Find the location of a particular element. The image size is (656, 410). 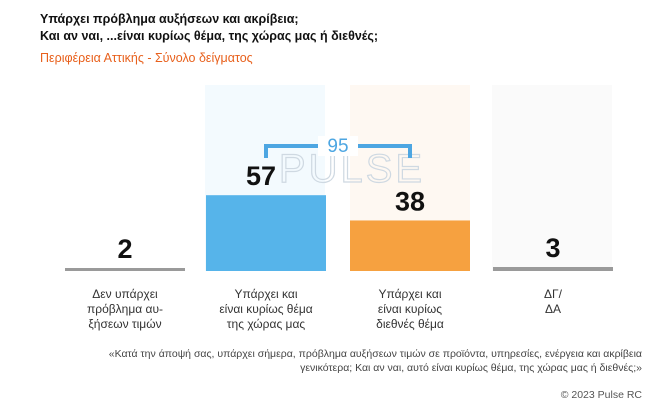

value-label-3: 38 is located at coordinates (410, 201).